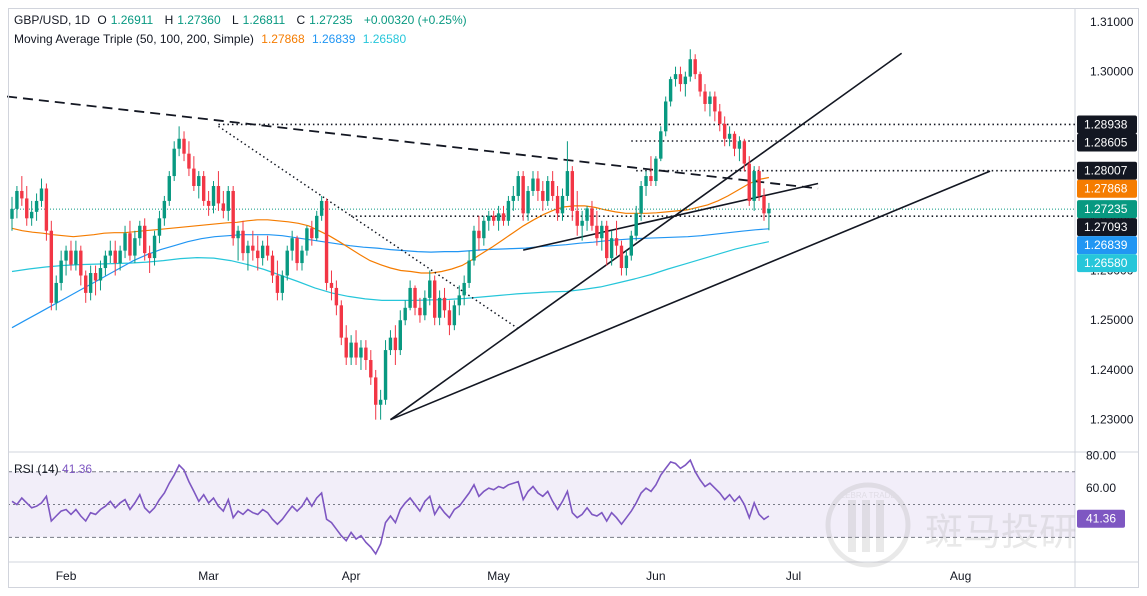  Describe the element at coordinates (208, 576) in the screenshot. I see `time-tick-label: Mar` at that location.